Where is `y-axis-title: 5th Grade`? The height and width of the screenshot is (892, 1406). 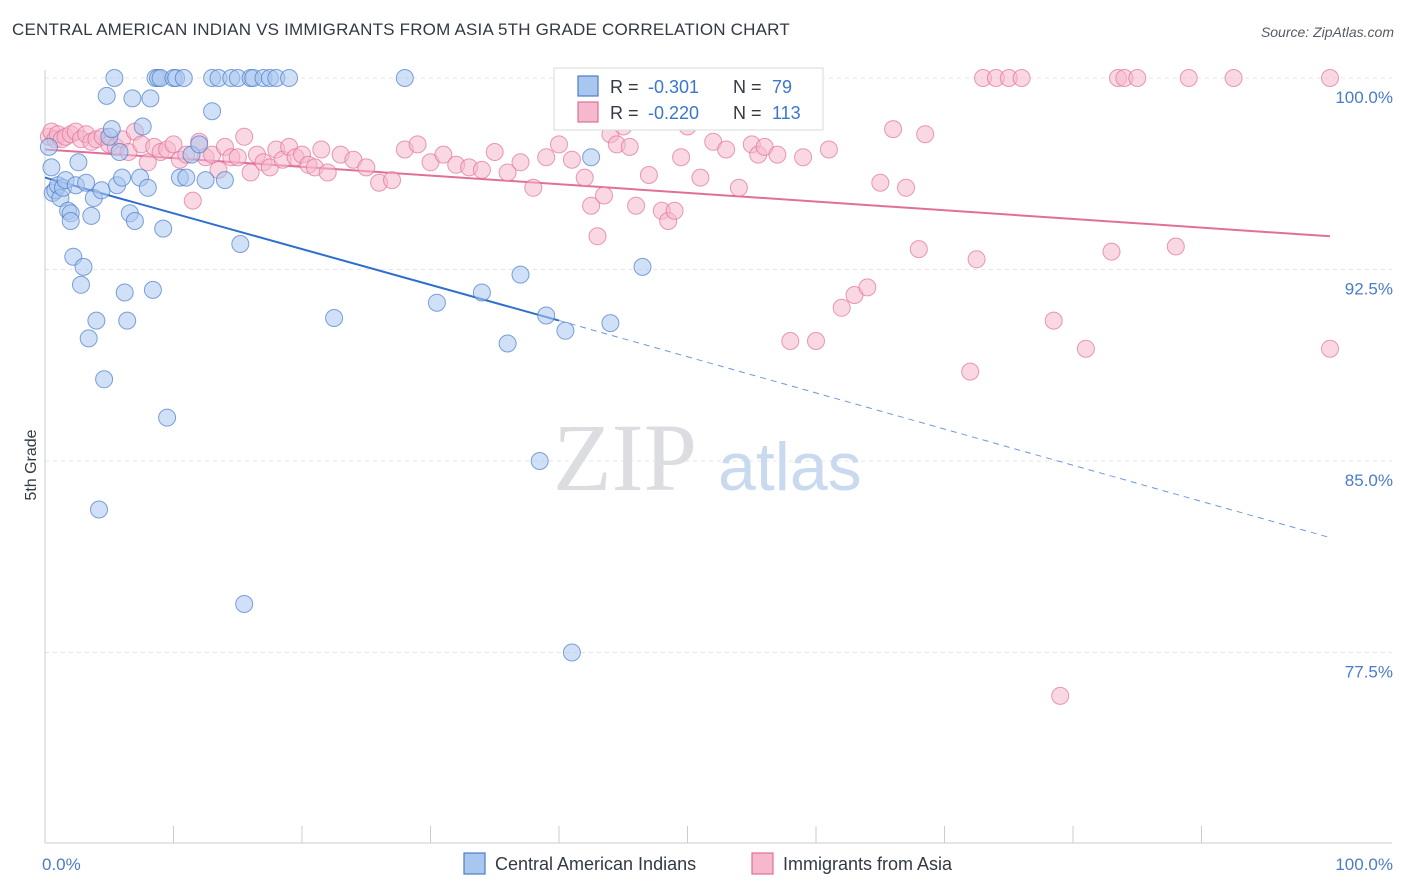
y-axis-title: 5th Grade is located at coordinates (31, 464).